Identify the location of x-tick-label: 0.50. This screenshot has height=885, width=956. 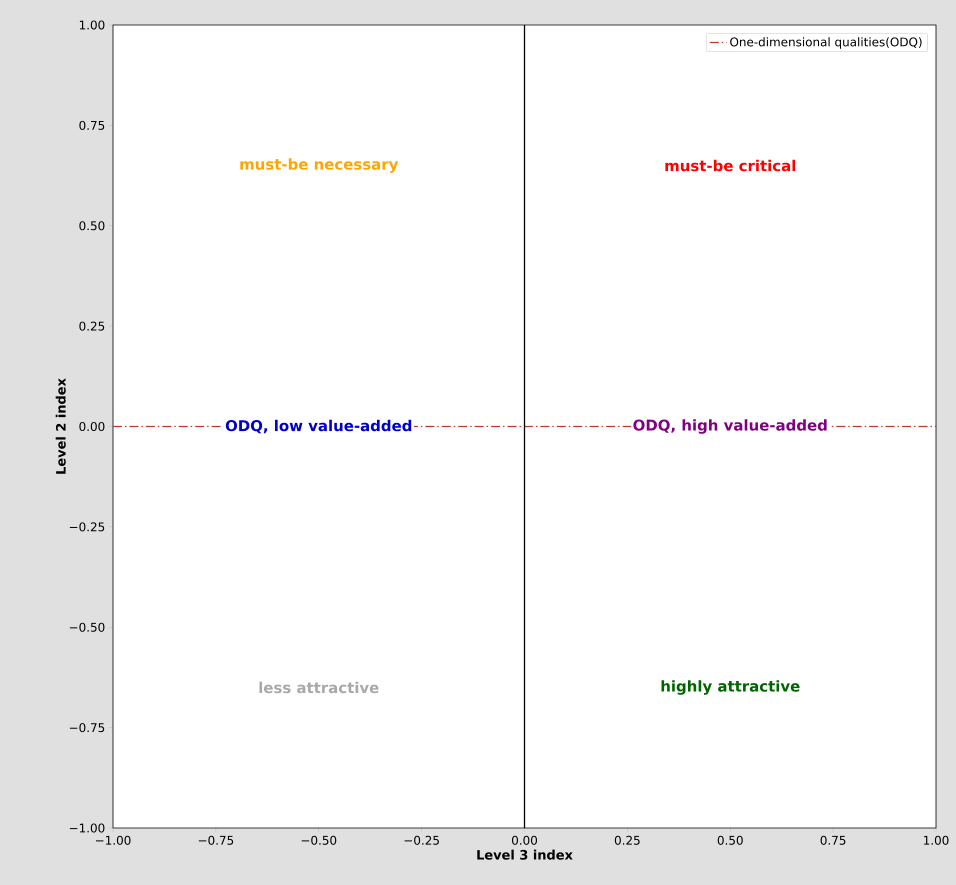
(730, 840).